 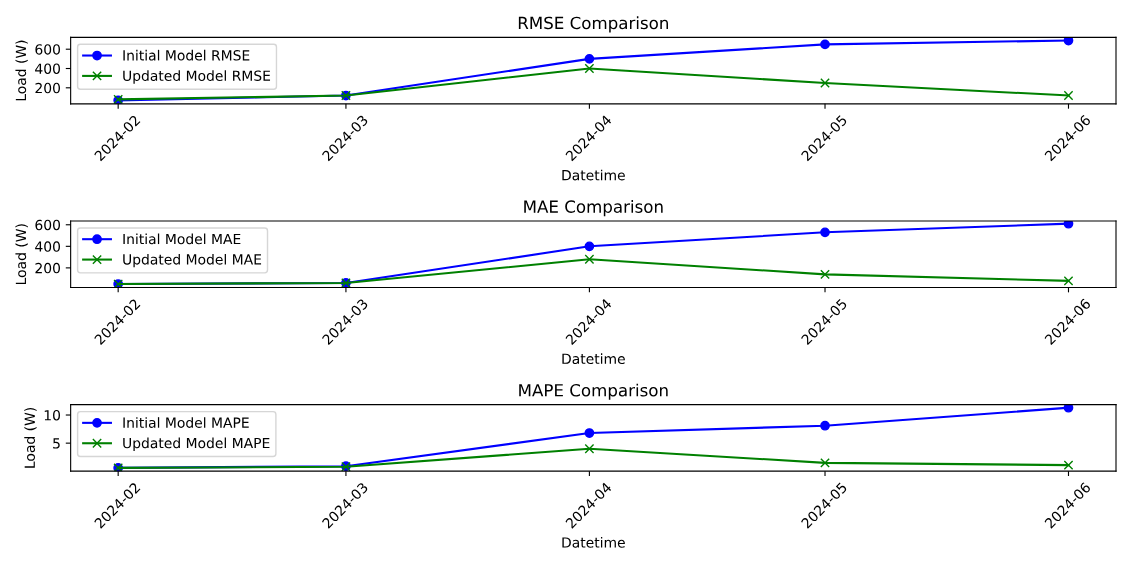 What do you see at coordinates (52, 415) in the screenshot?
I see `y-tick-label: 10` at bounding box center [52, 415].